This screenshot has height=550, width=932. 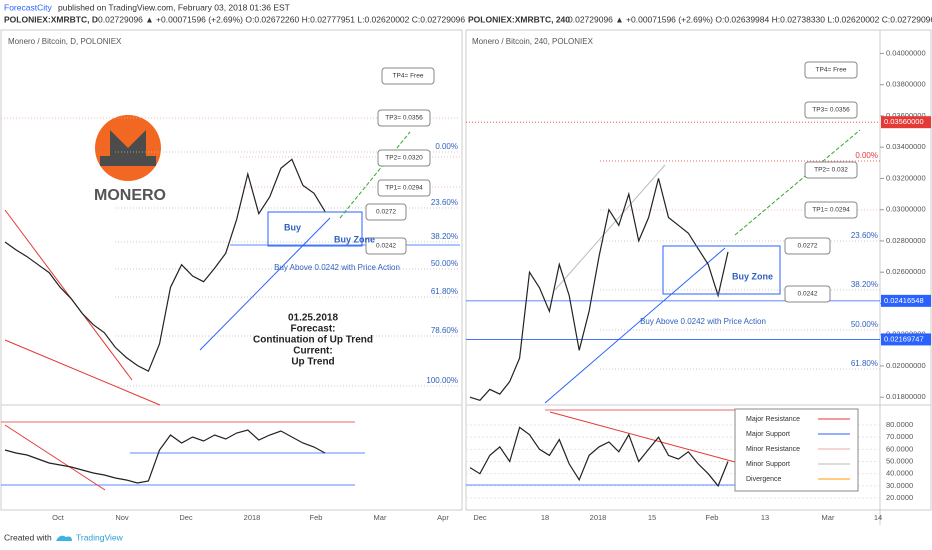 I want to click on legend-box, so click(x=796, y=450).